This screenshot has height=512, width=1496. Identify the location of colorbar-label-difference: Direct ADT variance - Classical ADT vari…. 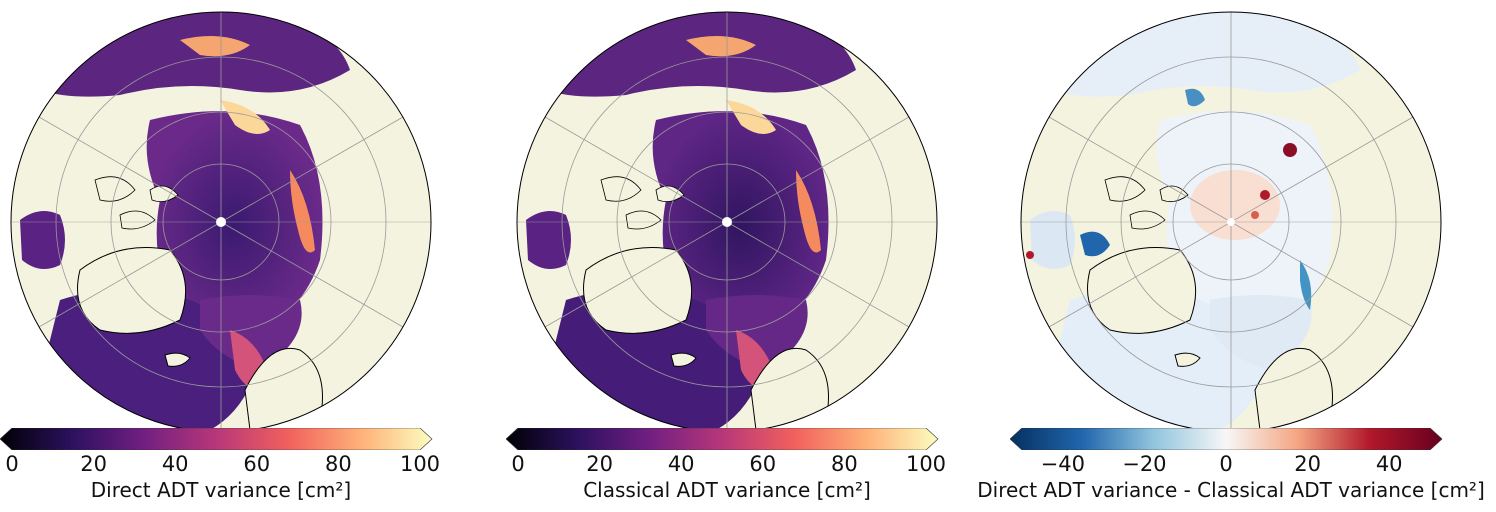
(1231, 490).